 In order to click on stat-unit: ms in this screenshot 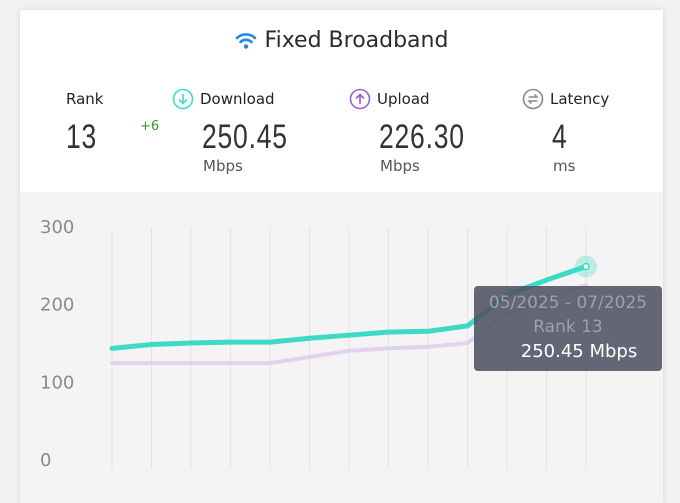, I will do `click(564, 166)`.